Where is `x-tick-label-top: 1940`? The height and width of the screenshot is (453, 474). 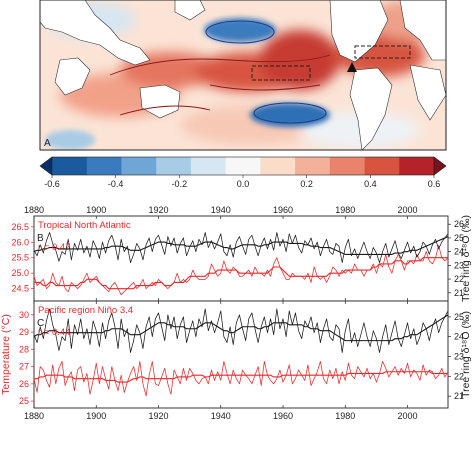
x-tick-label-top: 1940 is located at coordinates (221, 210).